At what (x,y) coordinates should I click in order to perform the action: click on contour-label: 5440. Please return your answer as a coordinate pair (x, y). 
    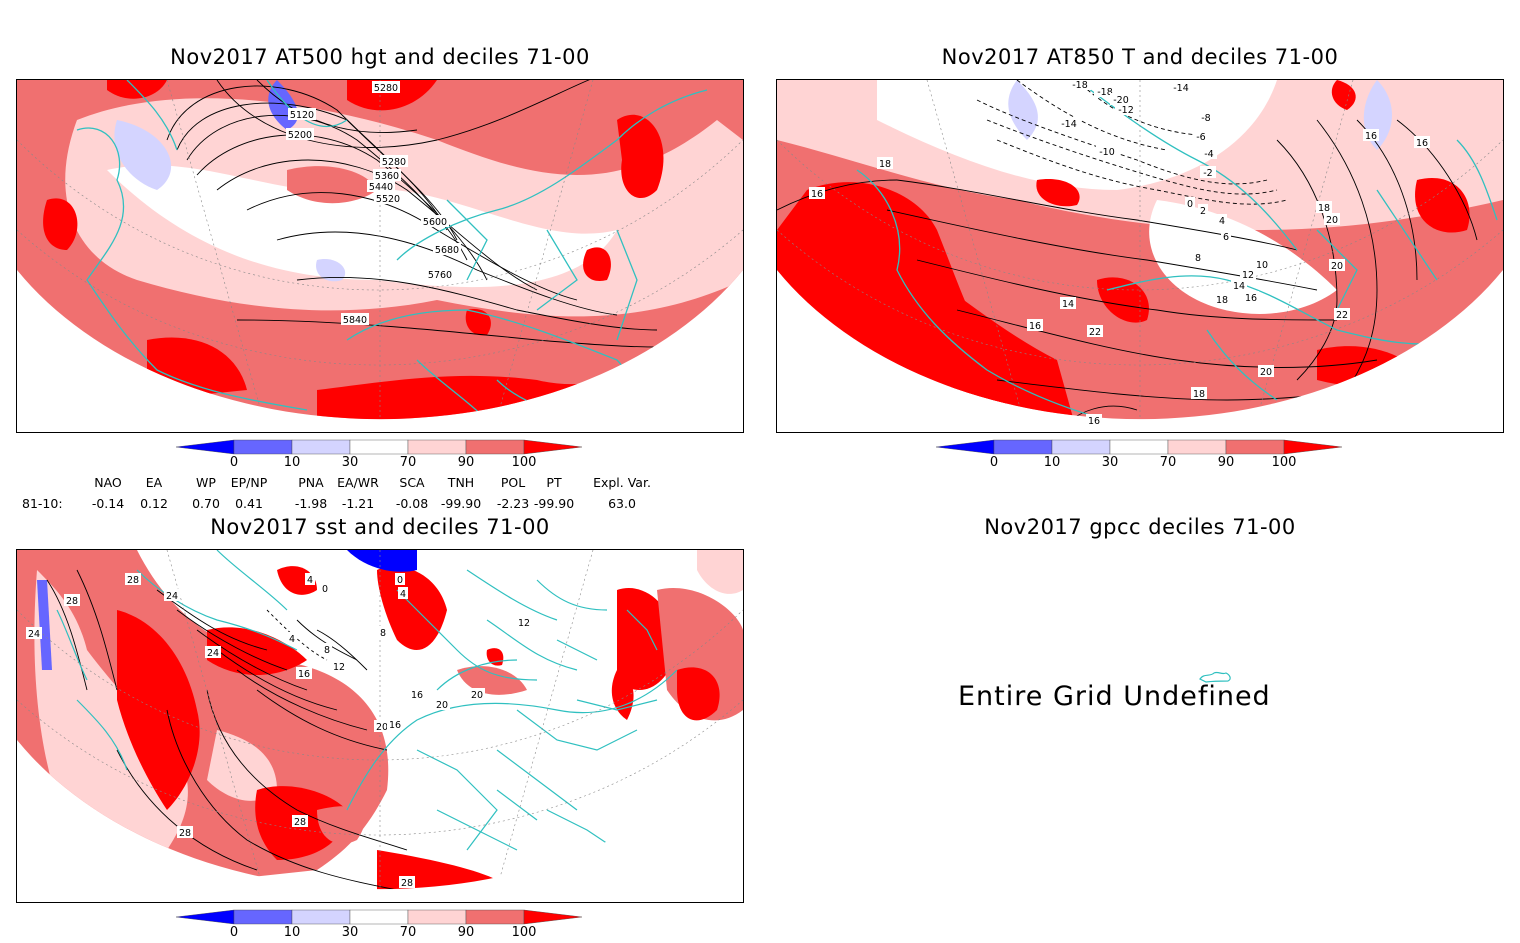
    Looking at the image, I should click on (381, 187).